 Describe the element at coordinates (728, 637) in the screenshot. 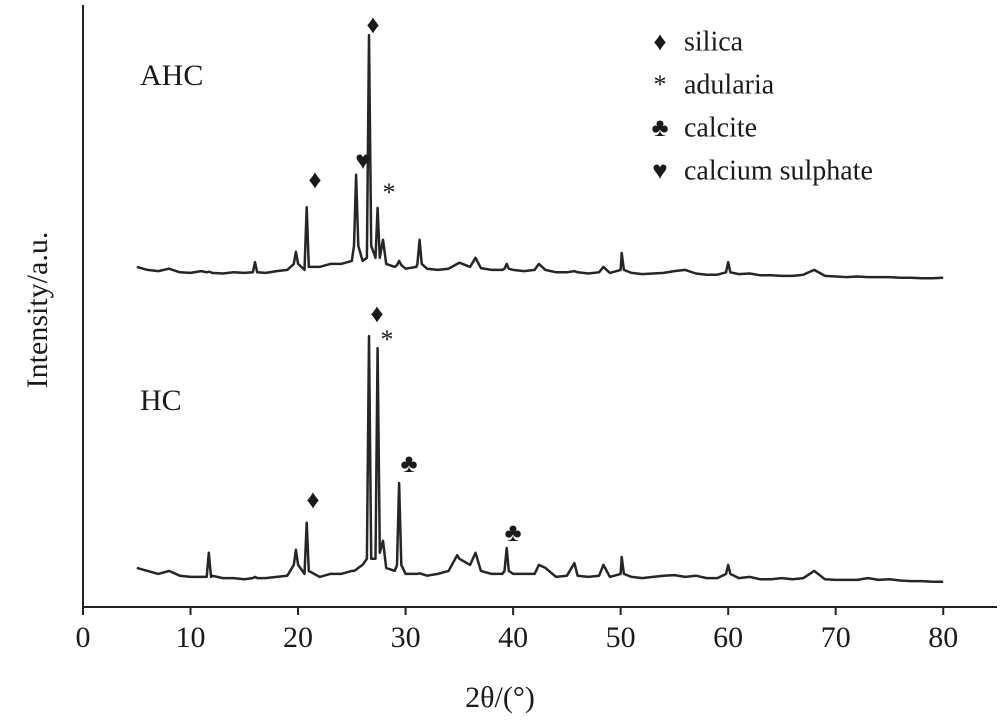

I see `x-tick-label: 60` at that location.